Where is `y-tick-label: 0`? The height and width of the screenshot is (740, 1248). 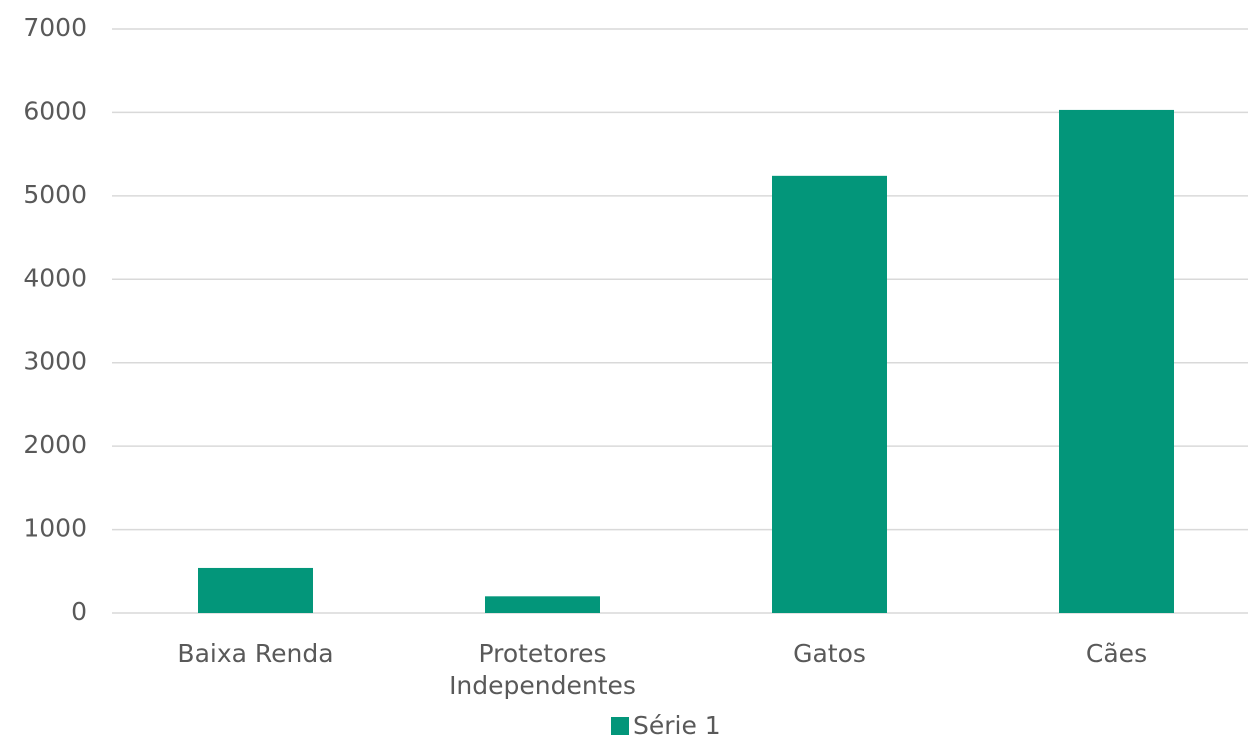 y-tick-label: 0 is located at coordinates (79, 611).